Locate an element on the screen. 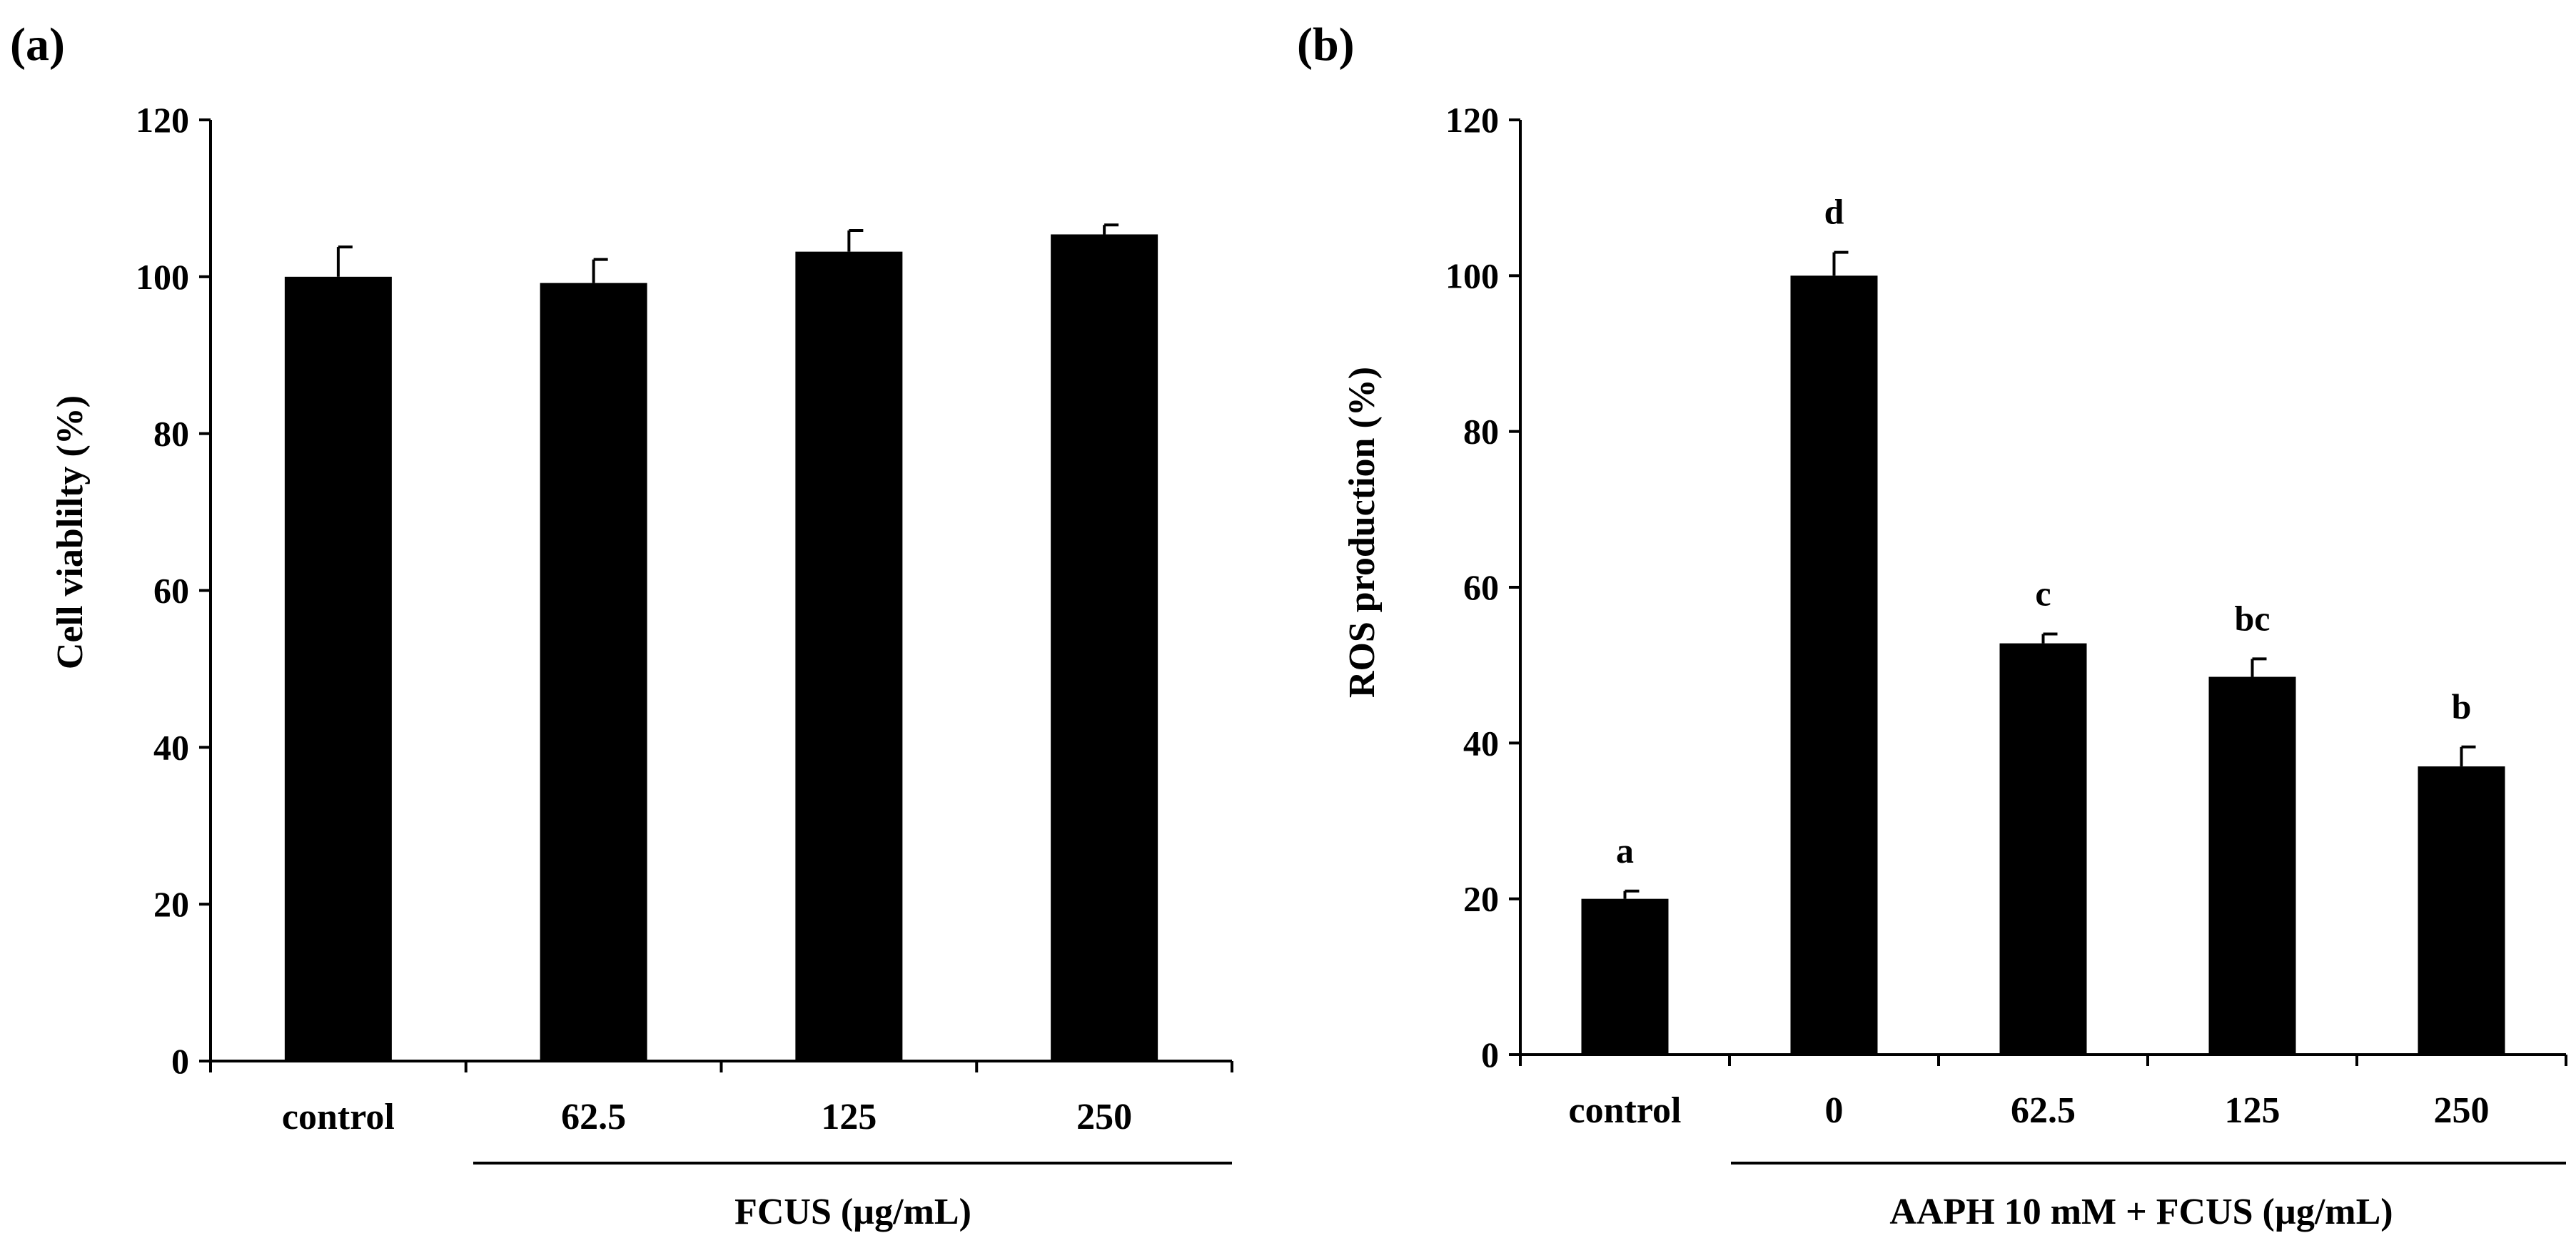 The image size is (2576, 1243). panel-a-category-labels: control 62.5 125 250 is located at coordinates (707, 1117).